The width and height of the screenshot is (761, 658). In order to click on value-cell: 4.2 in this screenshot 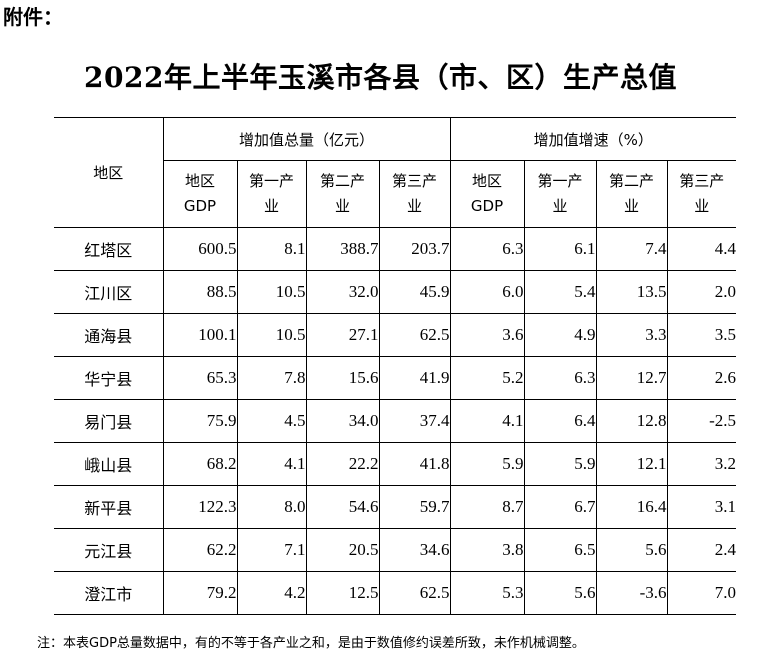, I will do `click(271, 593)`.